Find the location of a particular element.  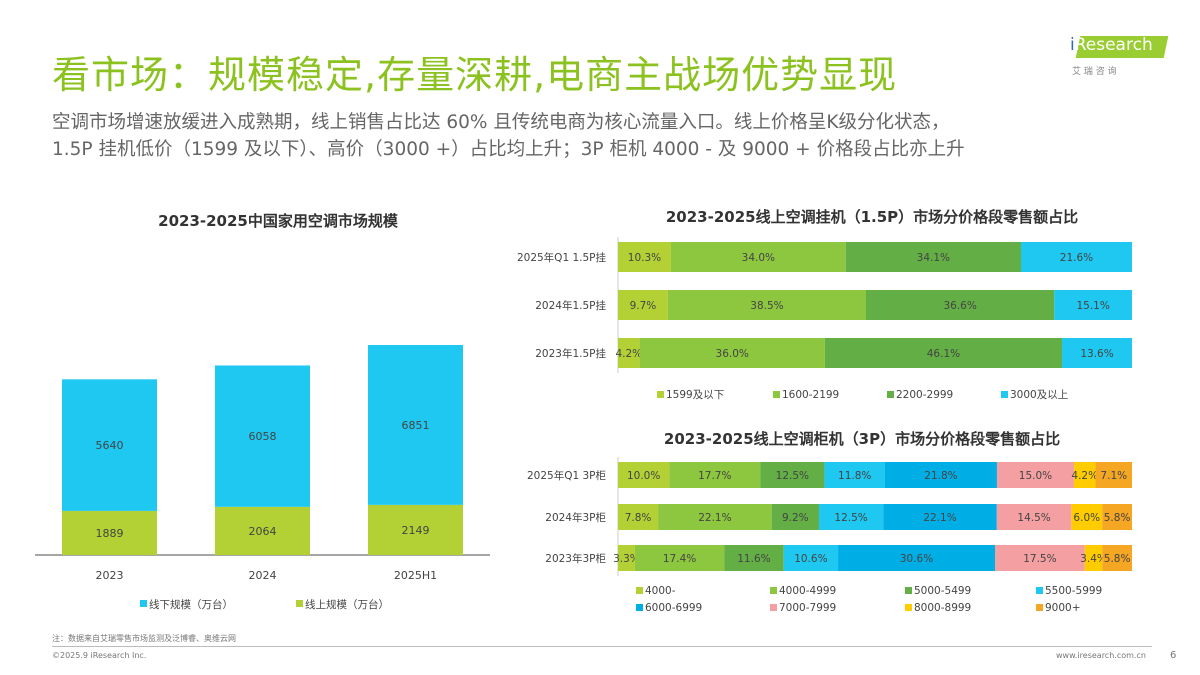

data-label: 15.0% is located at coordinates (1035, 476).